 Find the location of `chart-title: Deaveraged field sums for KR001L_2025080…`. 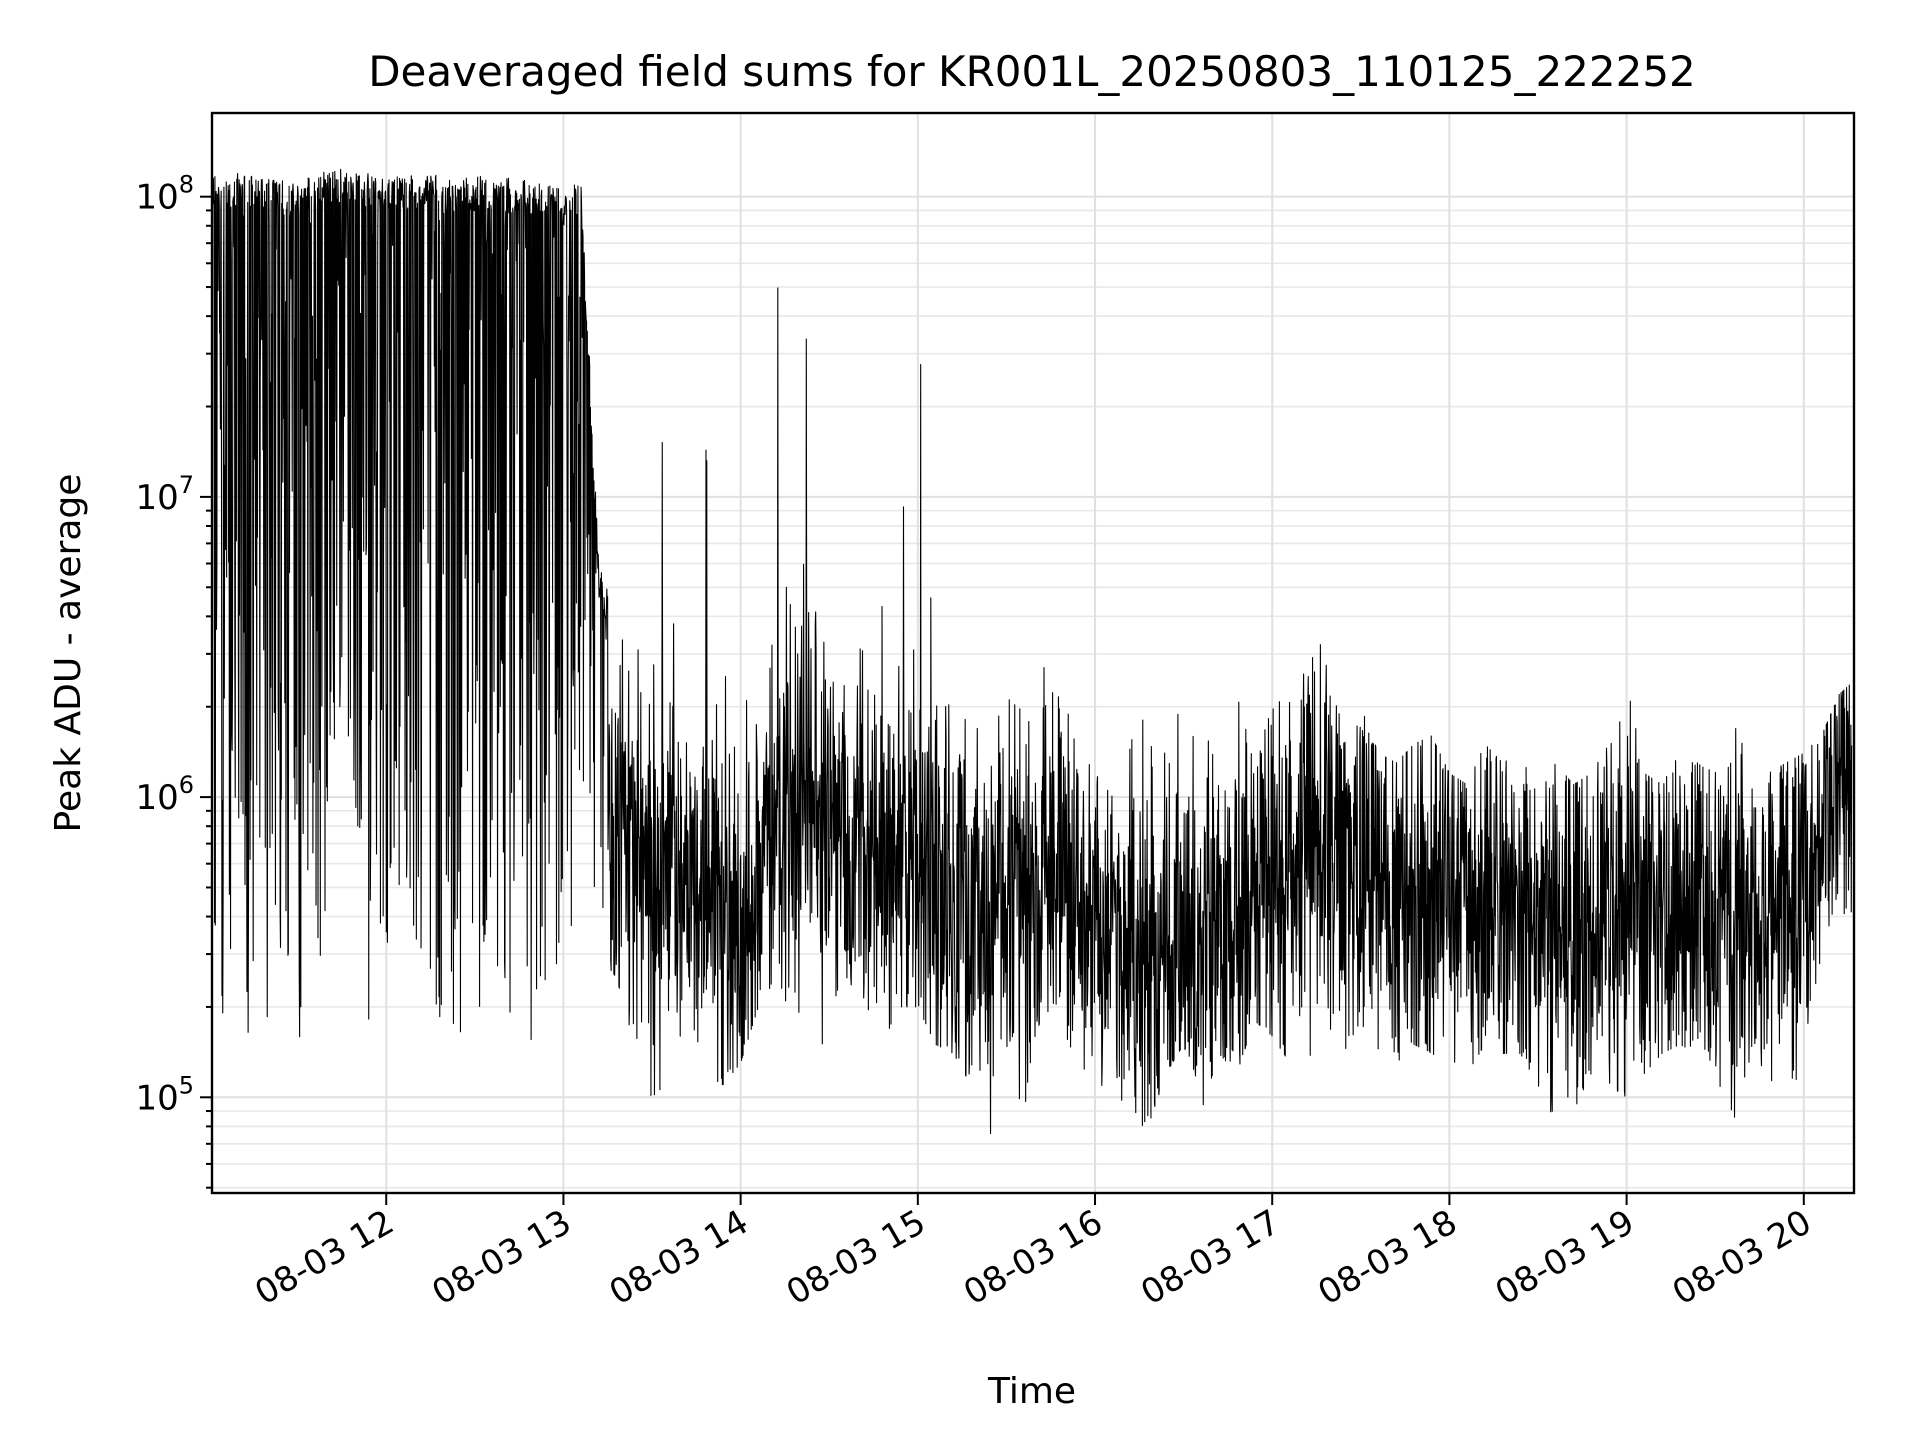

chart-title: Deaveraged field sums for KR001L_2025080… is located at coordinates (1032, 71).